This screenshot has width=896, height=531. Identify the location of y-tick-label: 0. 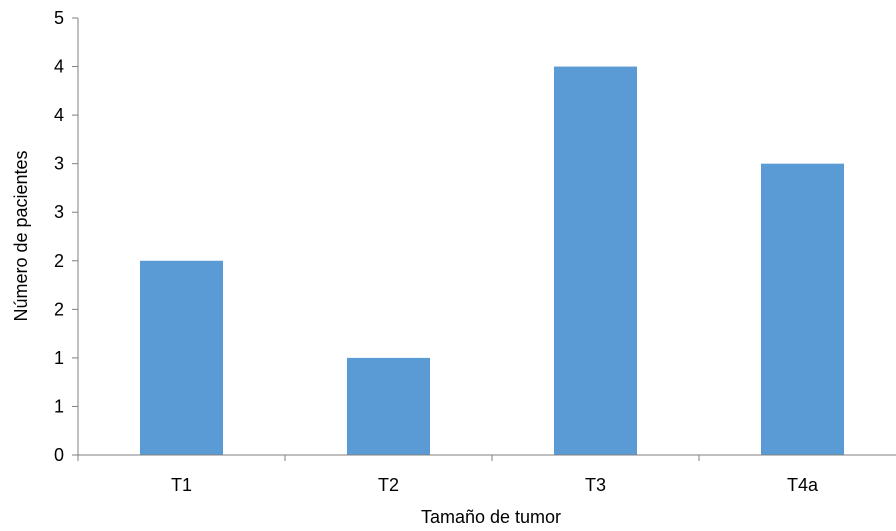
(59, 455).